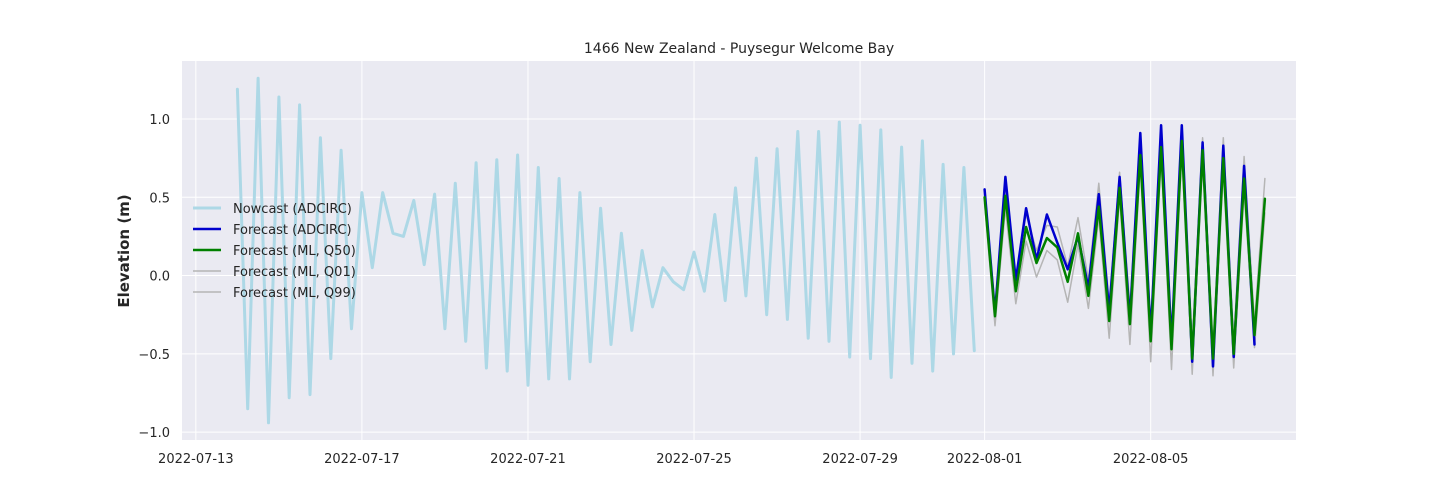  I want to click on x-tick-label: 2022-07-29, so click(860, 459).